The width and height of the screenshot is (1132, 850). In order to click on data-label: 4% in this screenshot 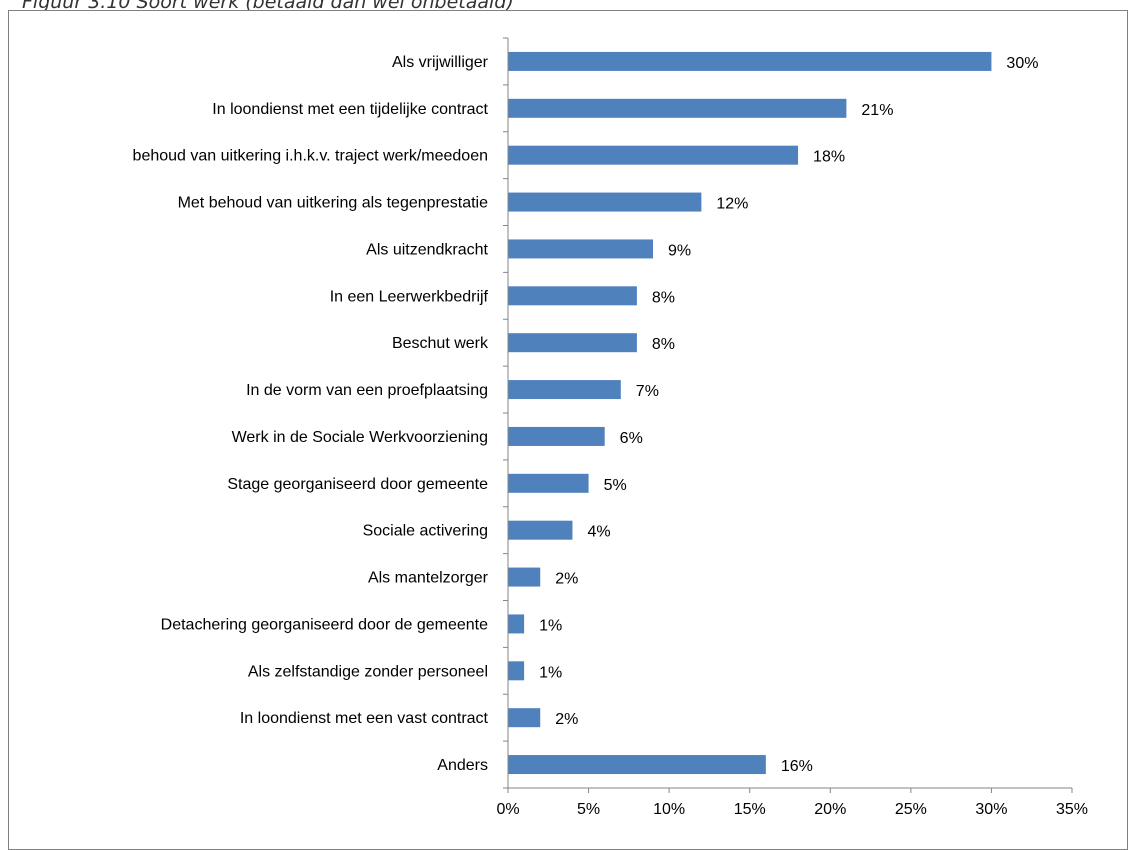, I will do `click(598, 532)`.